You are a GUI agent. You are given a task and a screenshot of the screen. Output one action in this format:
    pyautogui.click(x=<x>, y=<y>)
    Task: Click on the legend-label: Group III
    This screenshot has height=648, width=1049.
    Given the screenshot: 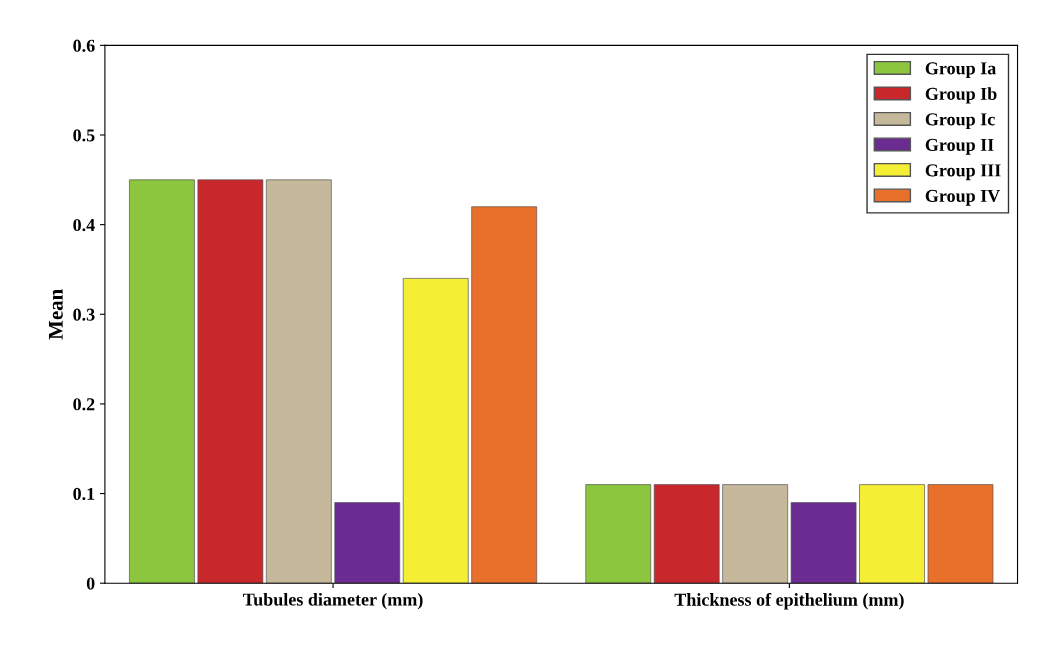 What is the action you would take?
    pyautogui.click(x=963, y=172)
    